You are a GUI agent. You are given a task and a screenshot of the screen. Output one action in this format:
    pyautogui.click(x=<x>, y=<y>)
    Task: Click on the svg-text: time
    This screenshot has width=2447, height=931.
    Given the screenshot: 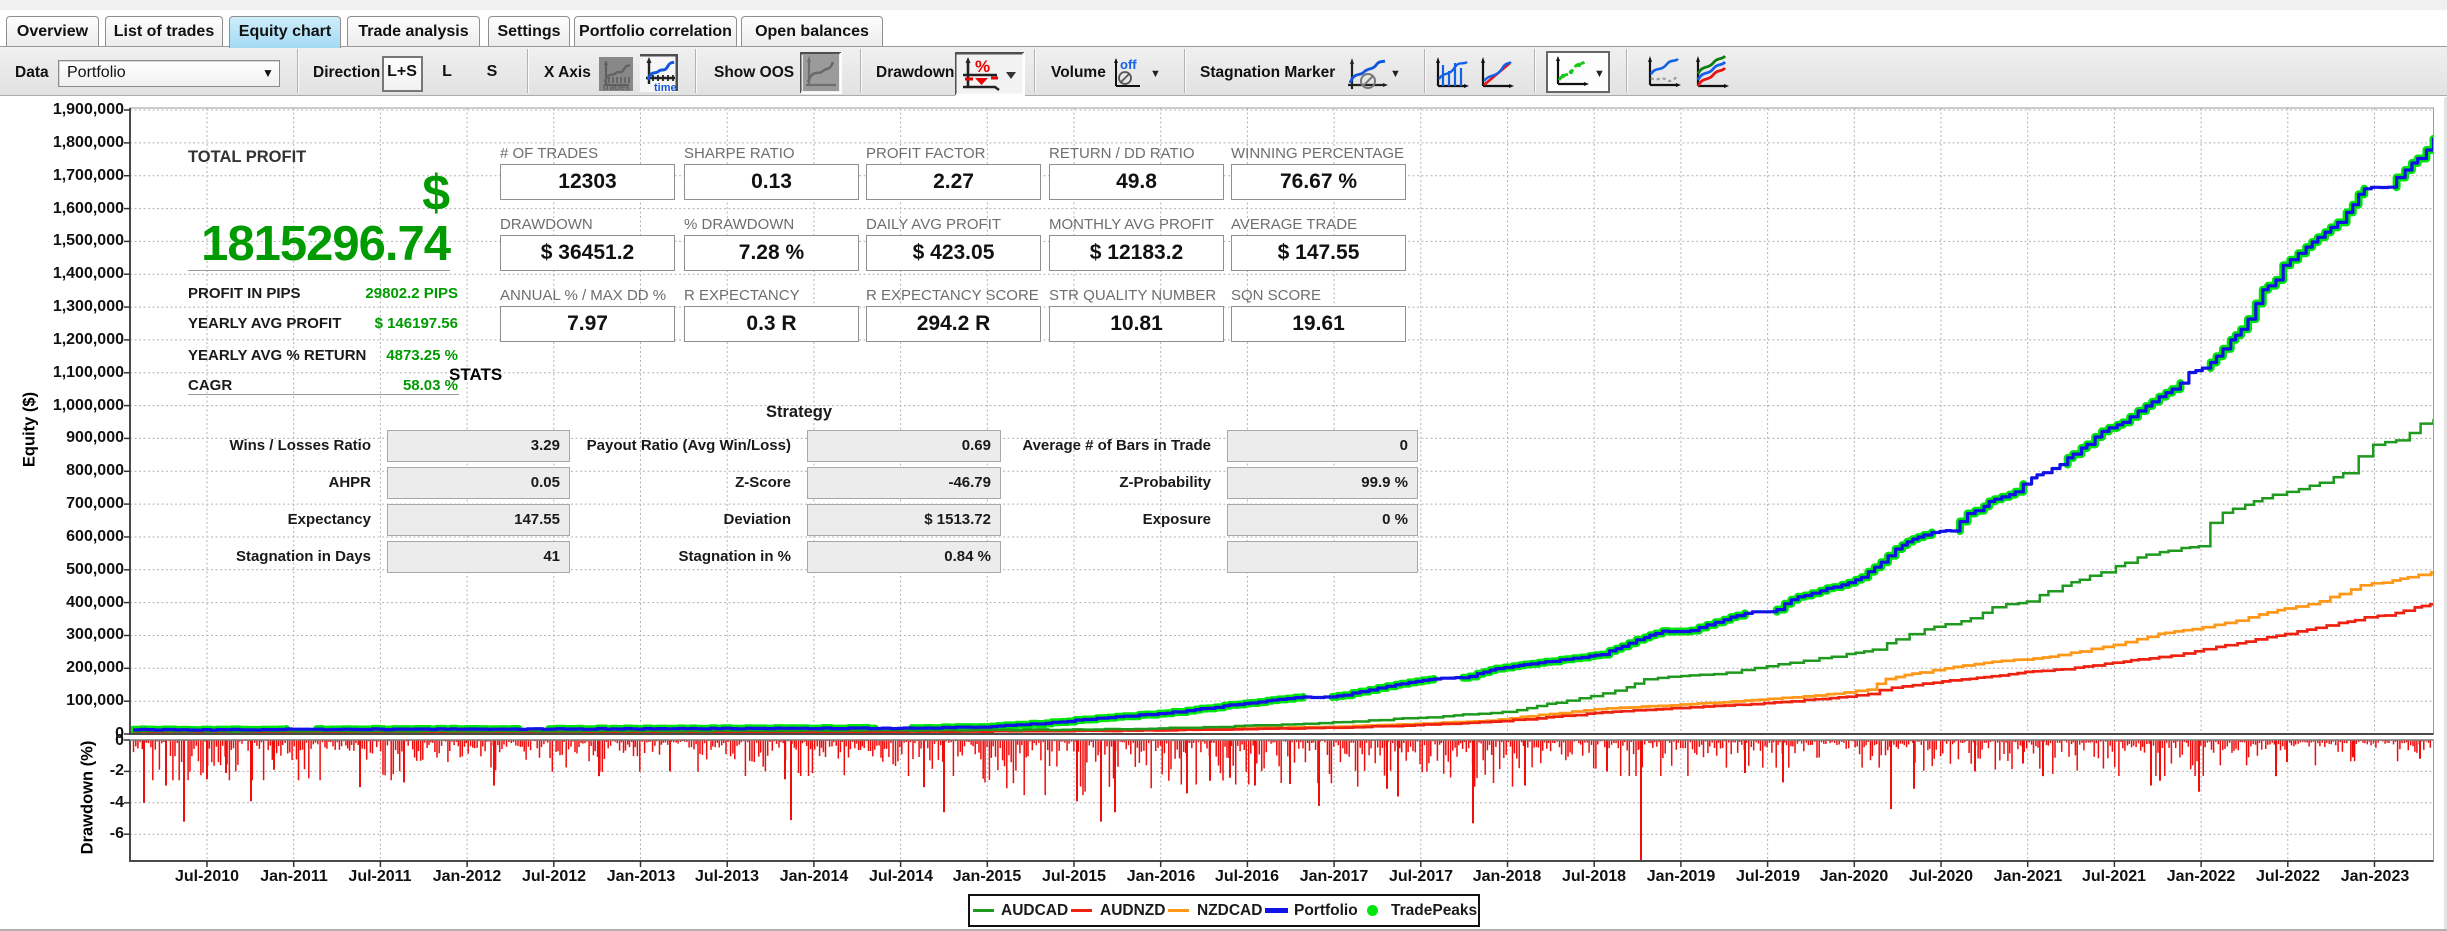 What is the action you would take?
    pyautogui.click(x=665, y=87)
    